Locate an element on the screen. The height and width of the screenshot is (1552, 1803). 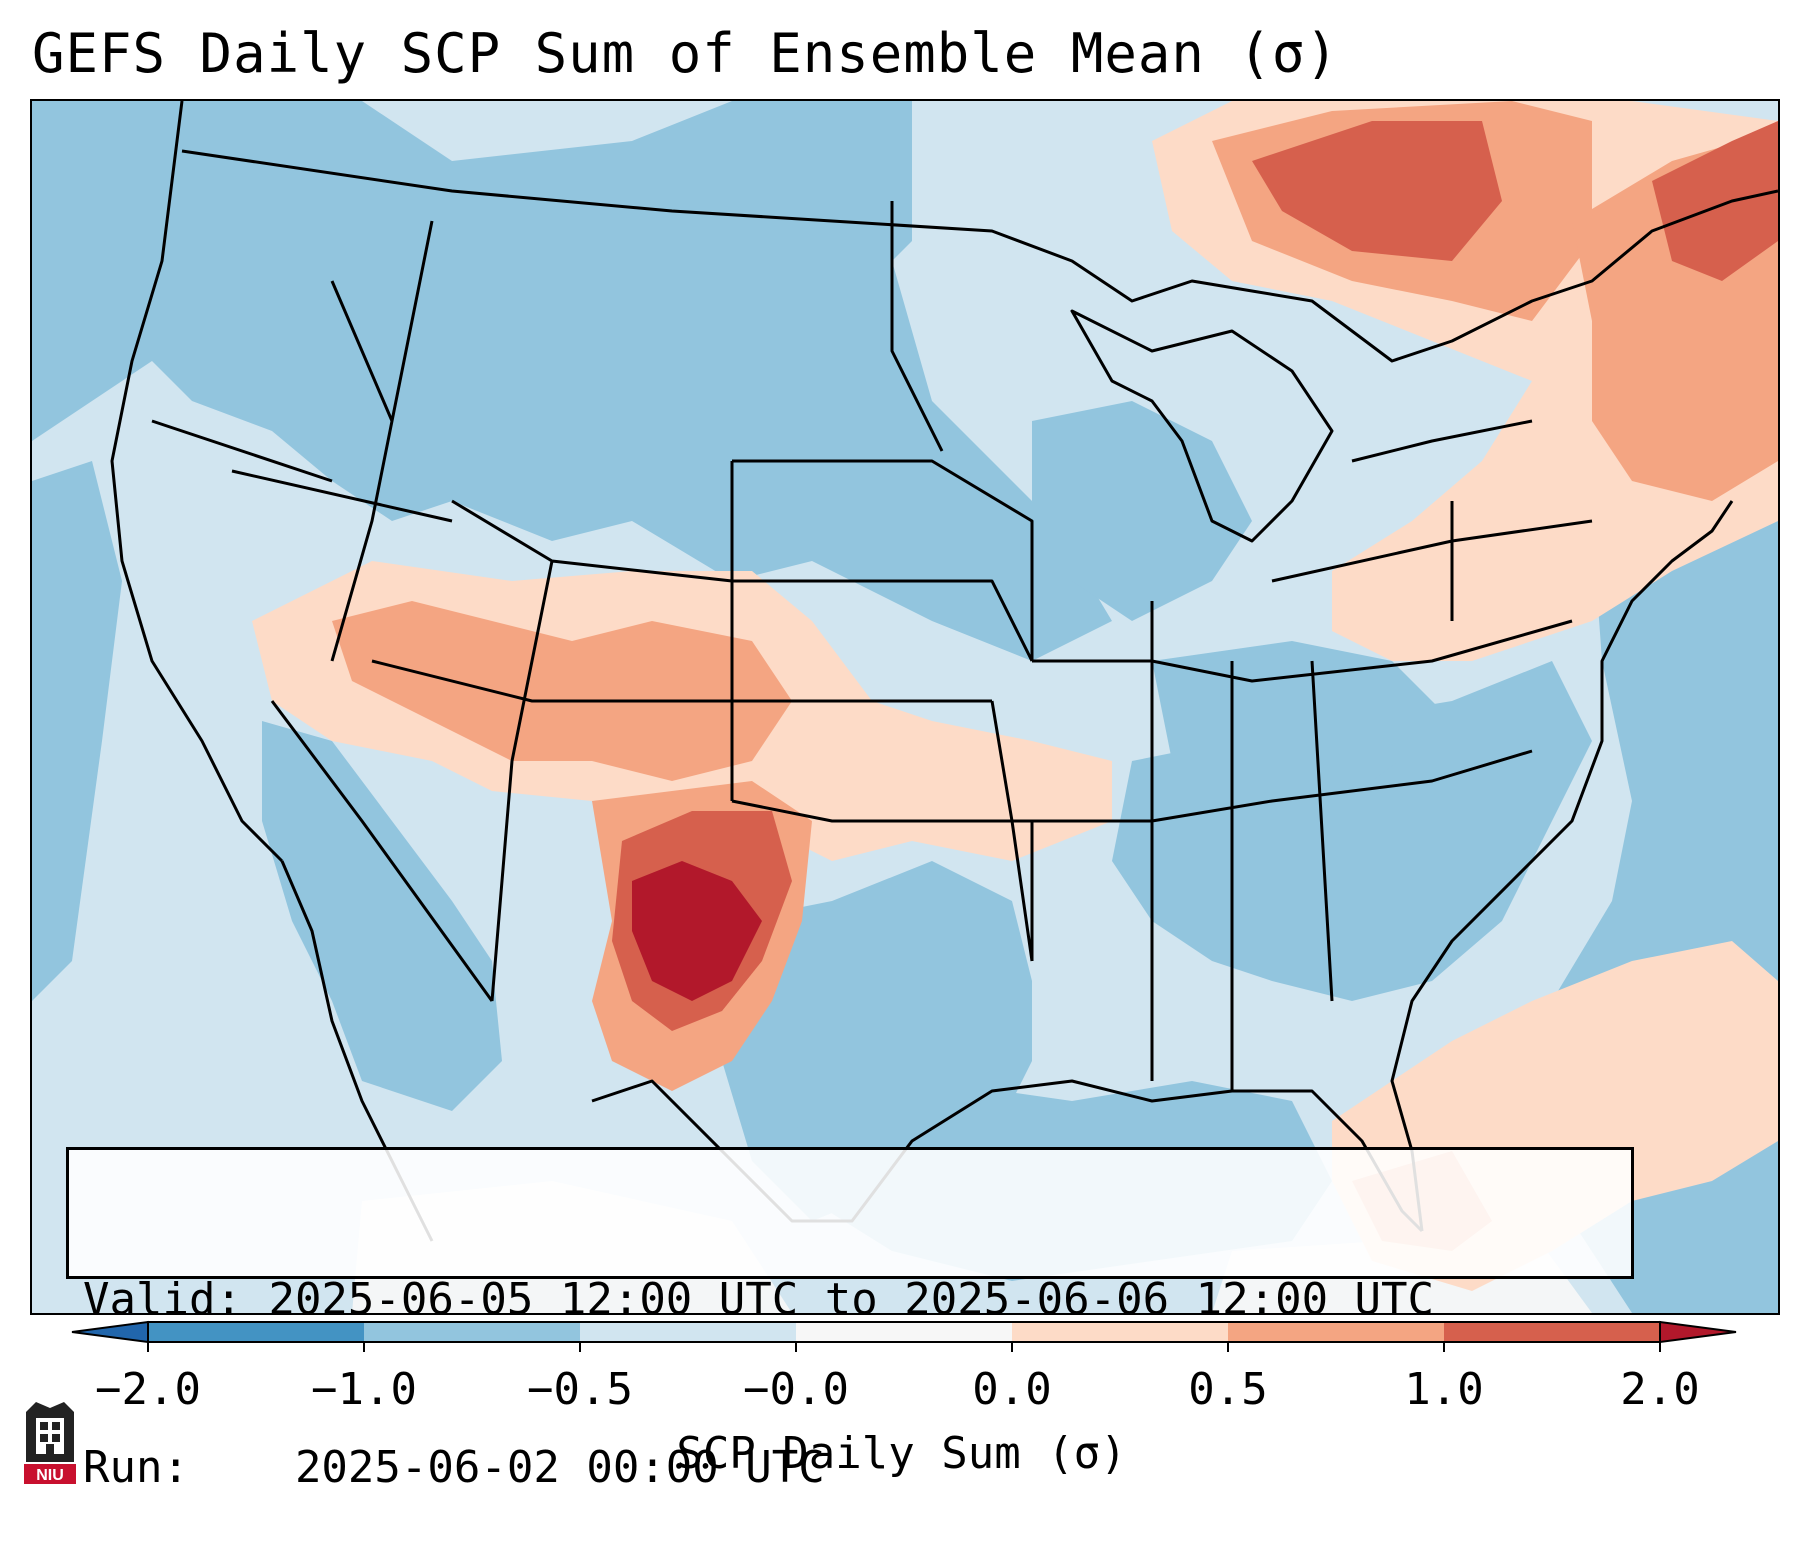
state-lines-central is located at coordinates (882, 581).